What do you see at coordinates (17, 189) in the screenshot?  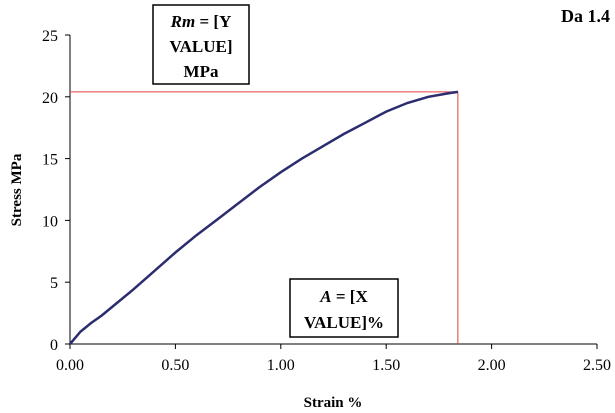 I see `y-axis-label: Stress MPa` at bounding box center [17, 189].